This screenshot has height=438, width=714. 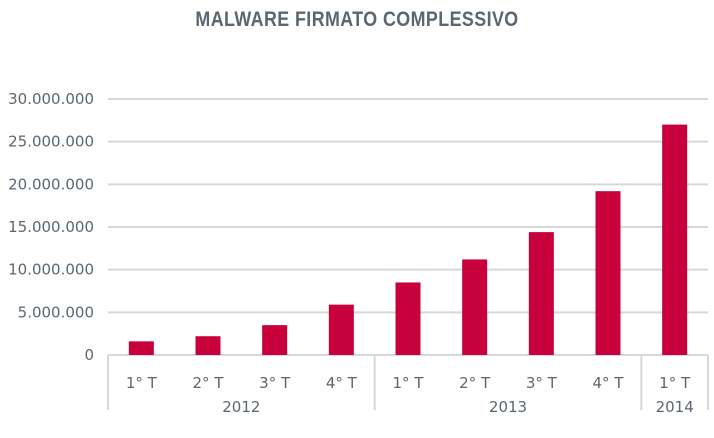 What do you see at coordinates (51, 99) in the screenshot?
I see `y-tick-label: 30.000.000` at bounding box center [51, 99].